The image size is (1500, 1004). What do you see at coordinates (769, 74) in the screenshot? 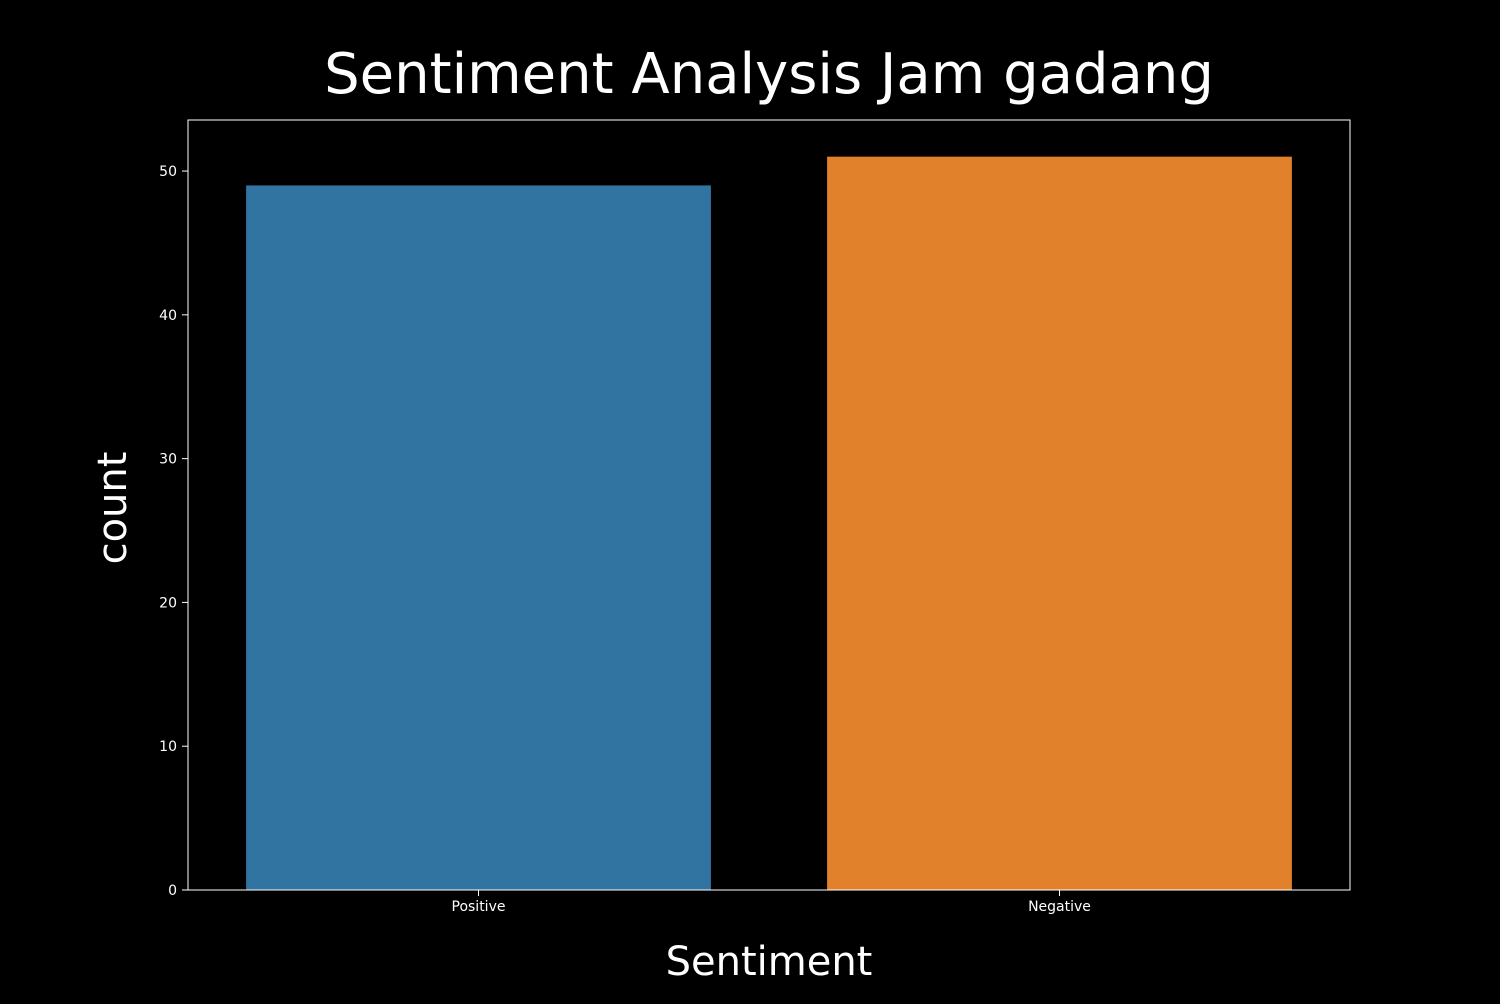
I see `chart-title: Sentiment Analysis Jam gadang` at bounding box center [769, 74].